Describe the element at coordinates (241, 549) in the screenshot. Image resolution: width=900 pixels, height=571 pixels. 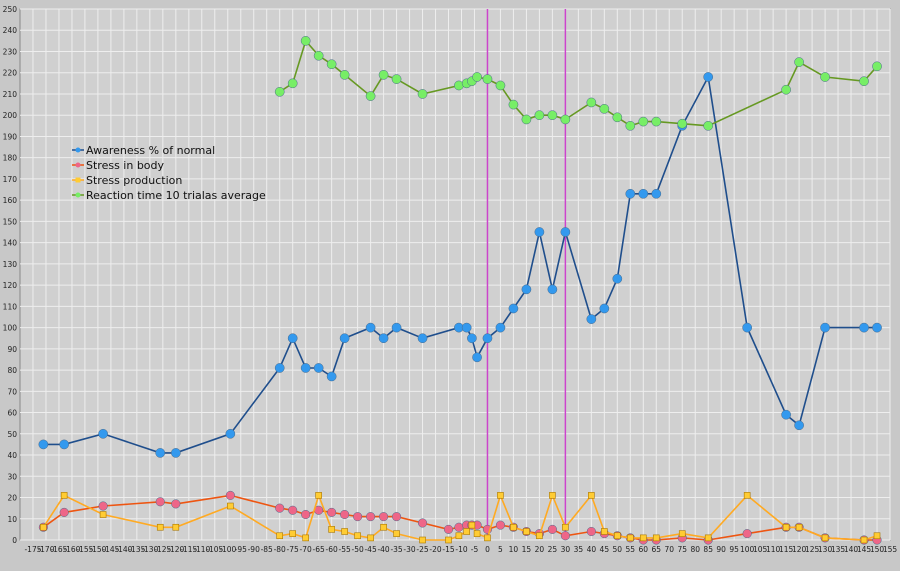
I see `x-tick-label: -95` at that location.